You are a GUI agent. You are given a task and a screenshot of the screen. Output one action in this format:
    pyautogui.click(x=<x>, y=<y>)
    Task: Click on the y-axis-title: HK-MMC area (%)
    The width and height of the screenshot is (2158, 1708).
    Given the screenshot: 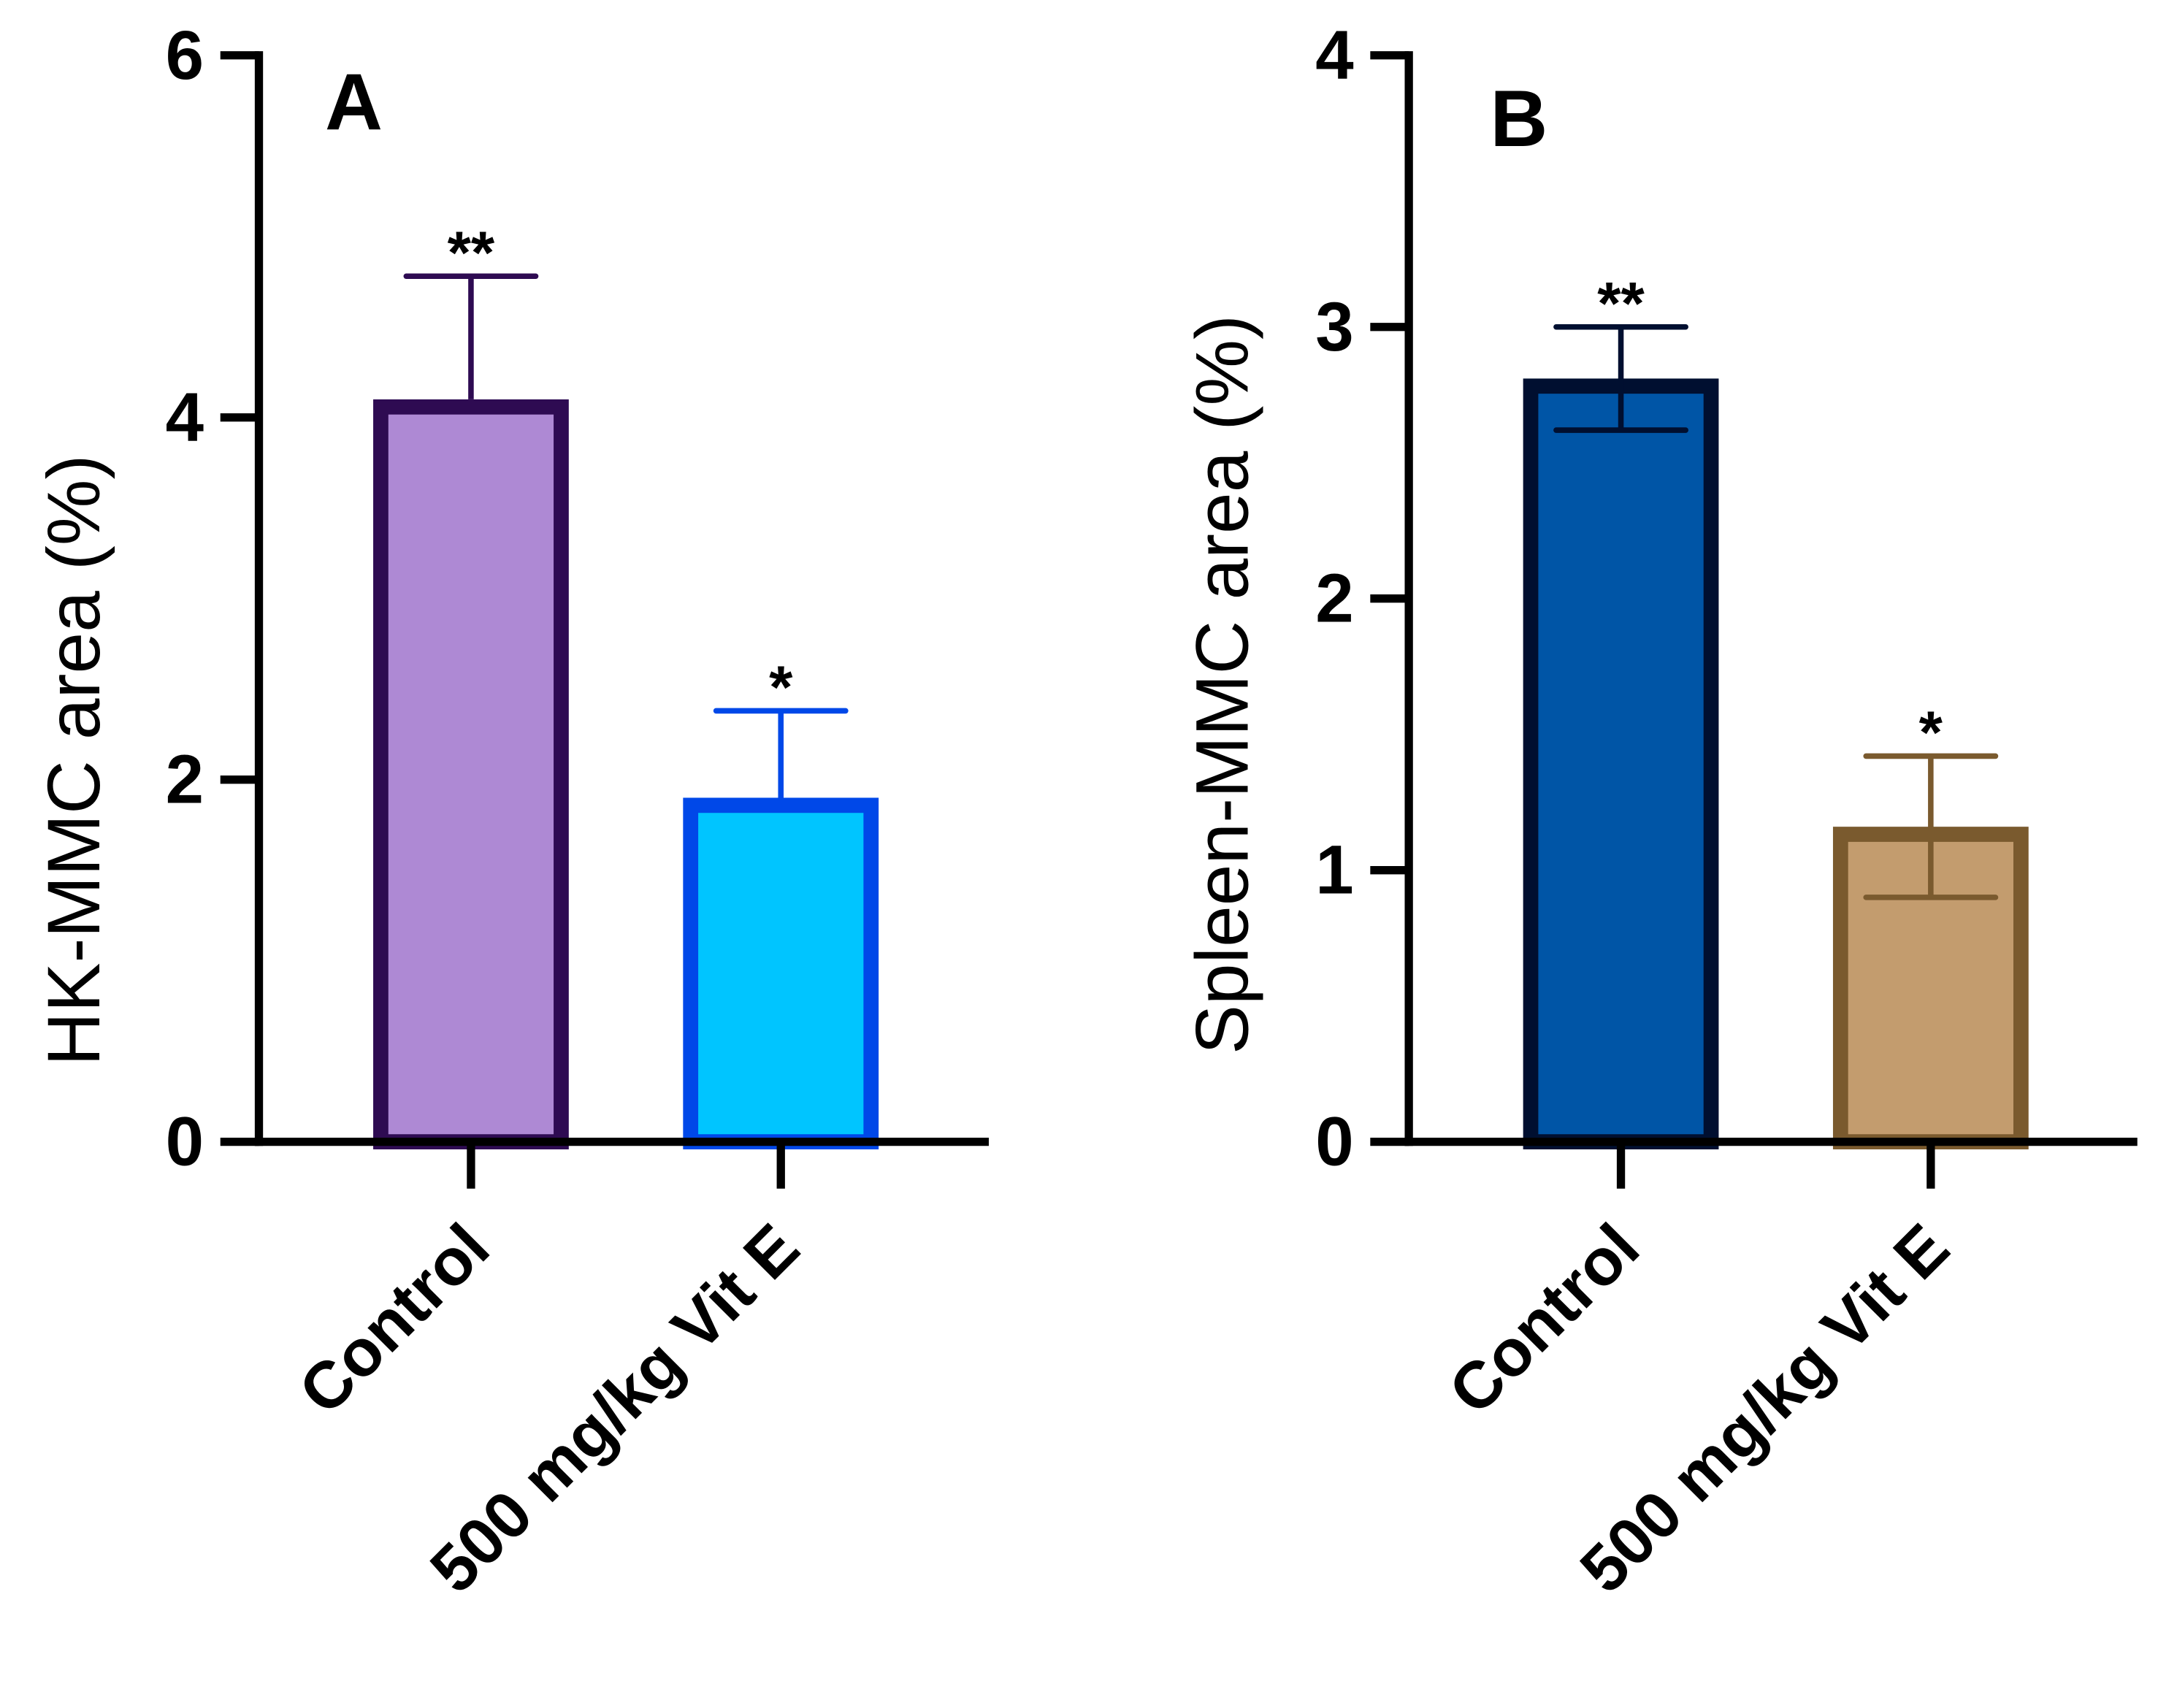 What is the action you would take?
    pyautogui.click(x=73, y=760)
    